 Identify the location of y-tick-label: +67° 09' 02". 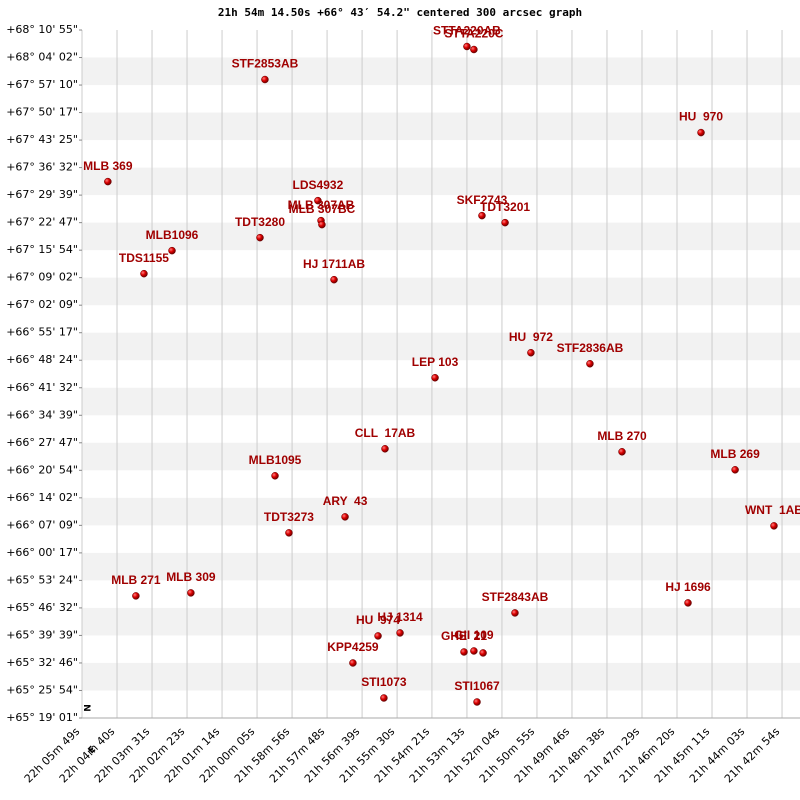
(42, 277).